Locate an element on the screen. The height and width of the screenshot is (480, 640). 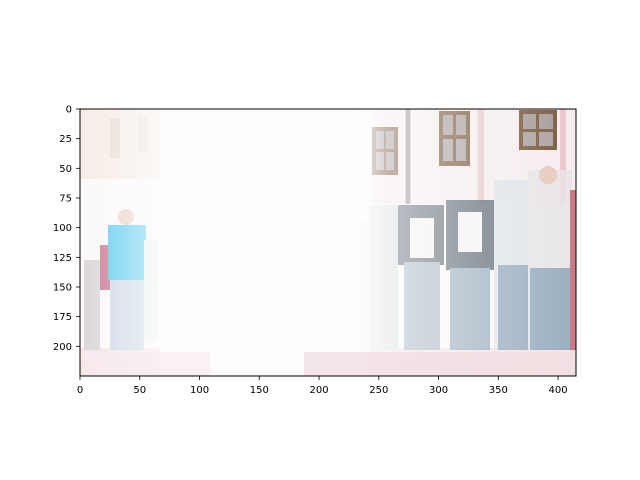
x-tick-label: 150 is located at coordinates (259, 390).